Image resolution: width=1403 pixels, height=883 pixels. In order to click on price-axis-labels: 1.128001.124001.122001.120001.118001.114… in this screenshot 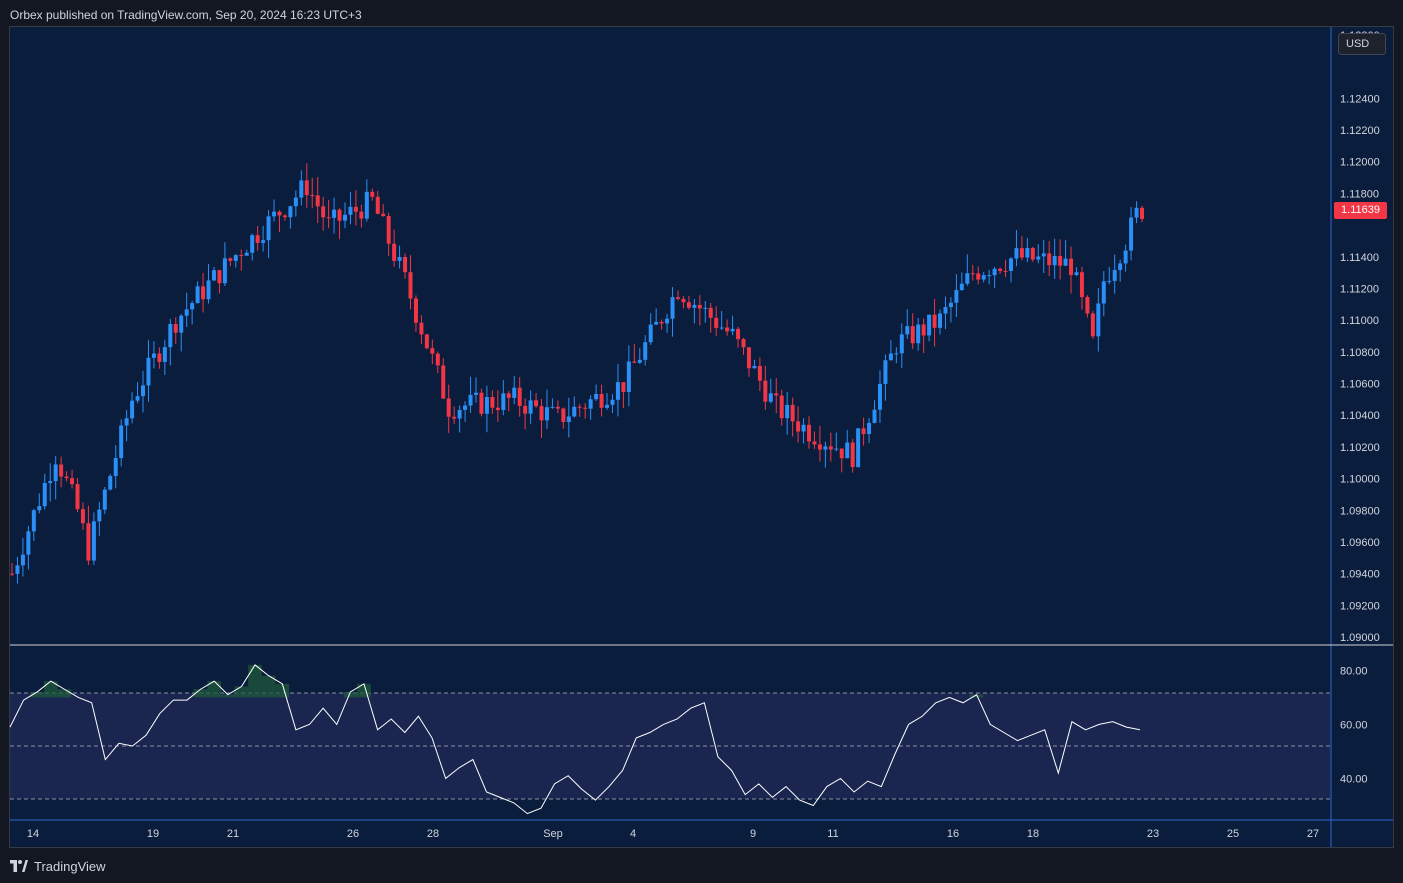, I will do `click(1360, 337)`.